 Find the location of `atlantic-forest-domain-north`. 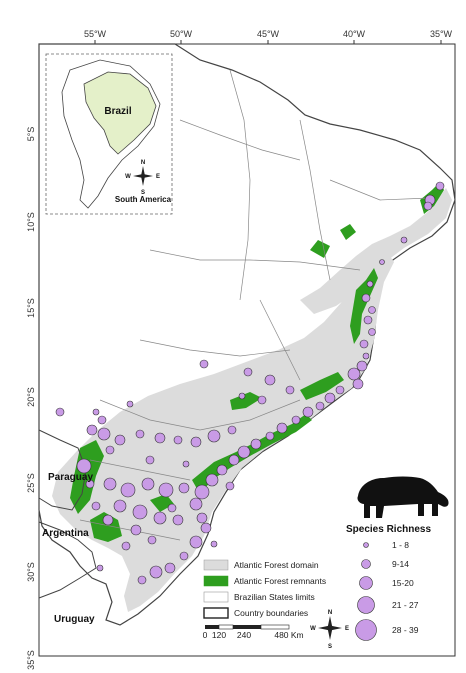

atlantic-forest-domain-north is located at coordinates (376, 251).